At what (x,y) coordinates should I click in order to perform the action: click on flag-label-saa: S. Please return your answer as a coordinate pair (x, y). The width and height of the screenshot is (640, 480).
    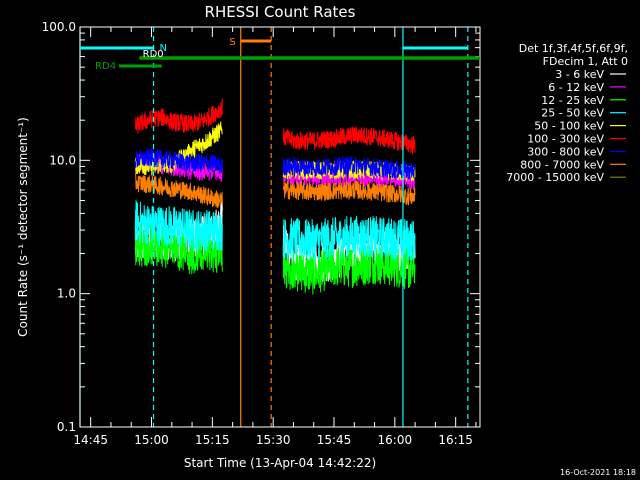
    Looking at the image, I should click on (232, 42).